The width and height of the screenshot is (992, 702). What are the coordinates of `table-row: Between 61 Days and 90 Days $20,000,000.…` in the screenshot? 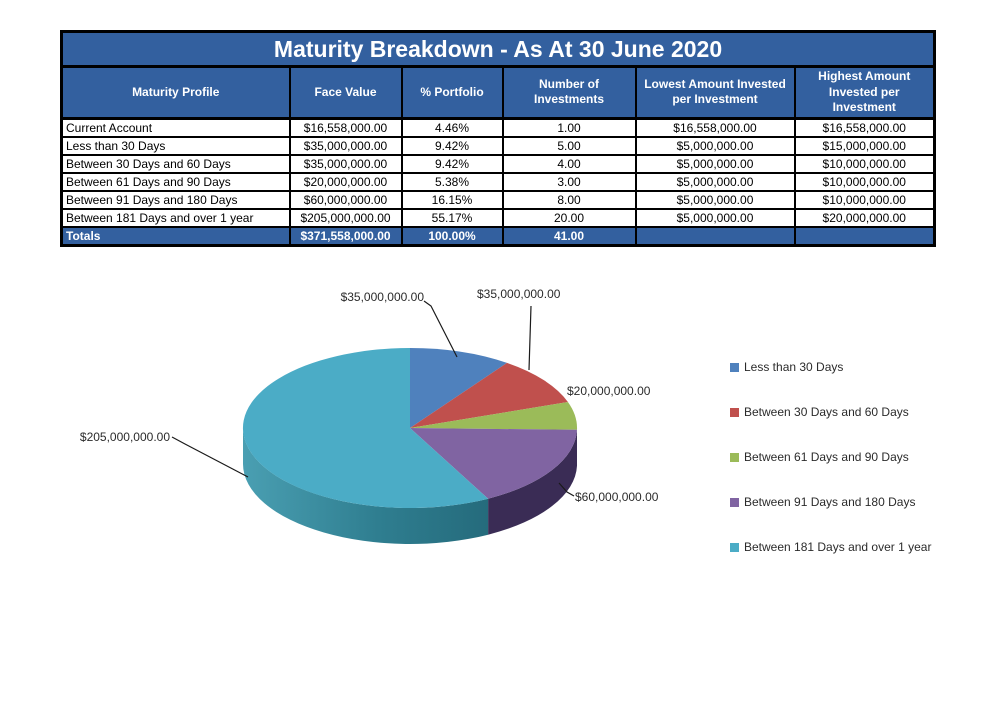 It's located at (498, 181).